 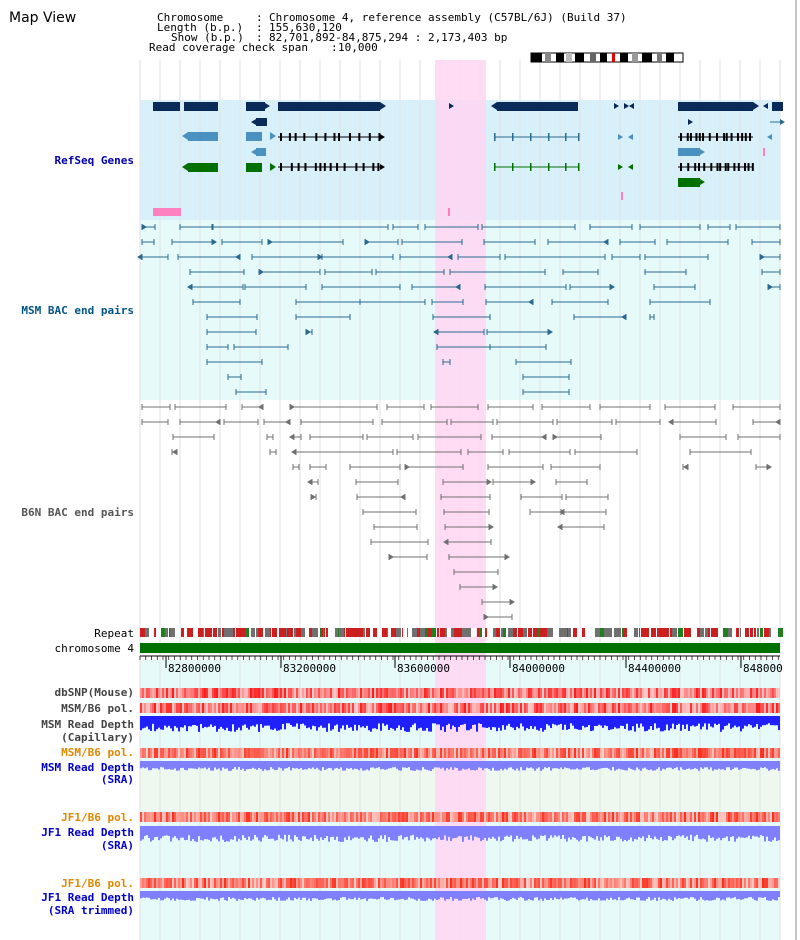 What do you see at coordinates (259, 17) in the screenshot?
I see `chromosome-sep: :` at bounding box center [259, 17].